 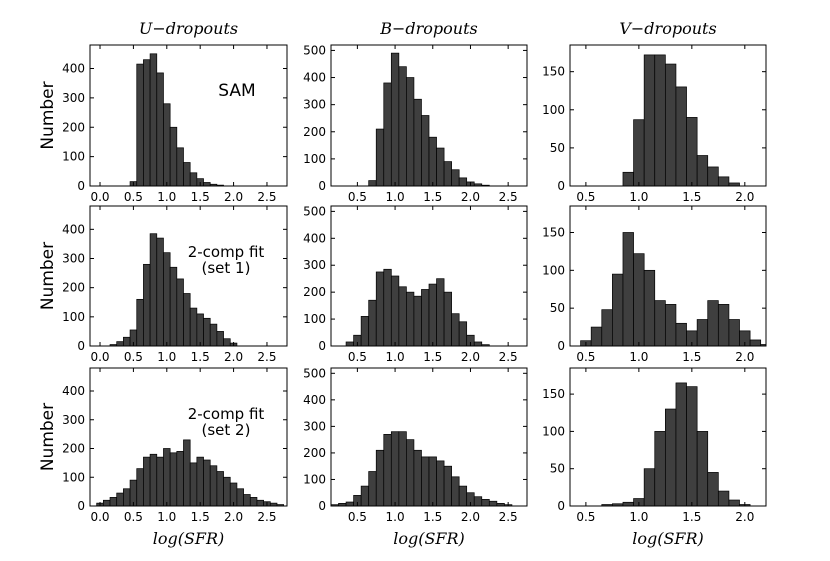 What do you see at coordinates (667, 28) in the screenshot?
I see `panel-title: V−dropouts` at bounding box center [667, 28].